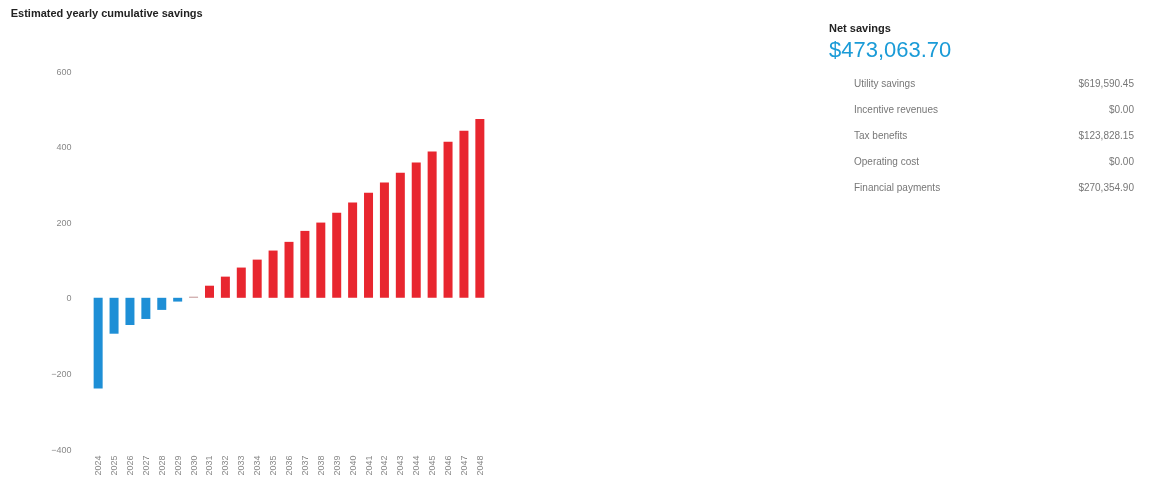 The width and height of the screenshot is (1173, 499). I want to click on chart-title: Estimated yearly cumulative savings, so click(106, 13).